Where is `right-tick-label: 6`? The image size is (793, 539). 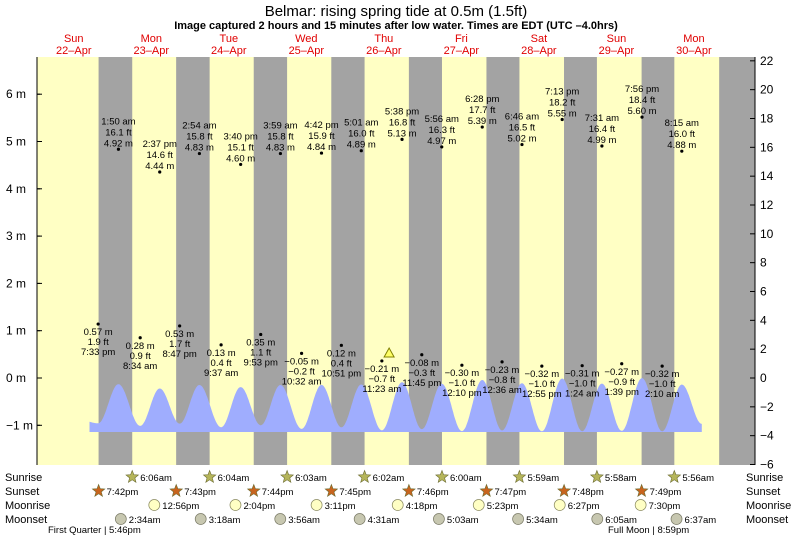
right-tick-label: 6 is located at coordinates (763, 291).